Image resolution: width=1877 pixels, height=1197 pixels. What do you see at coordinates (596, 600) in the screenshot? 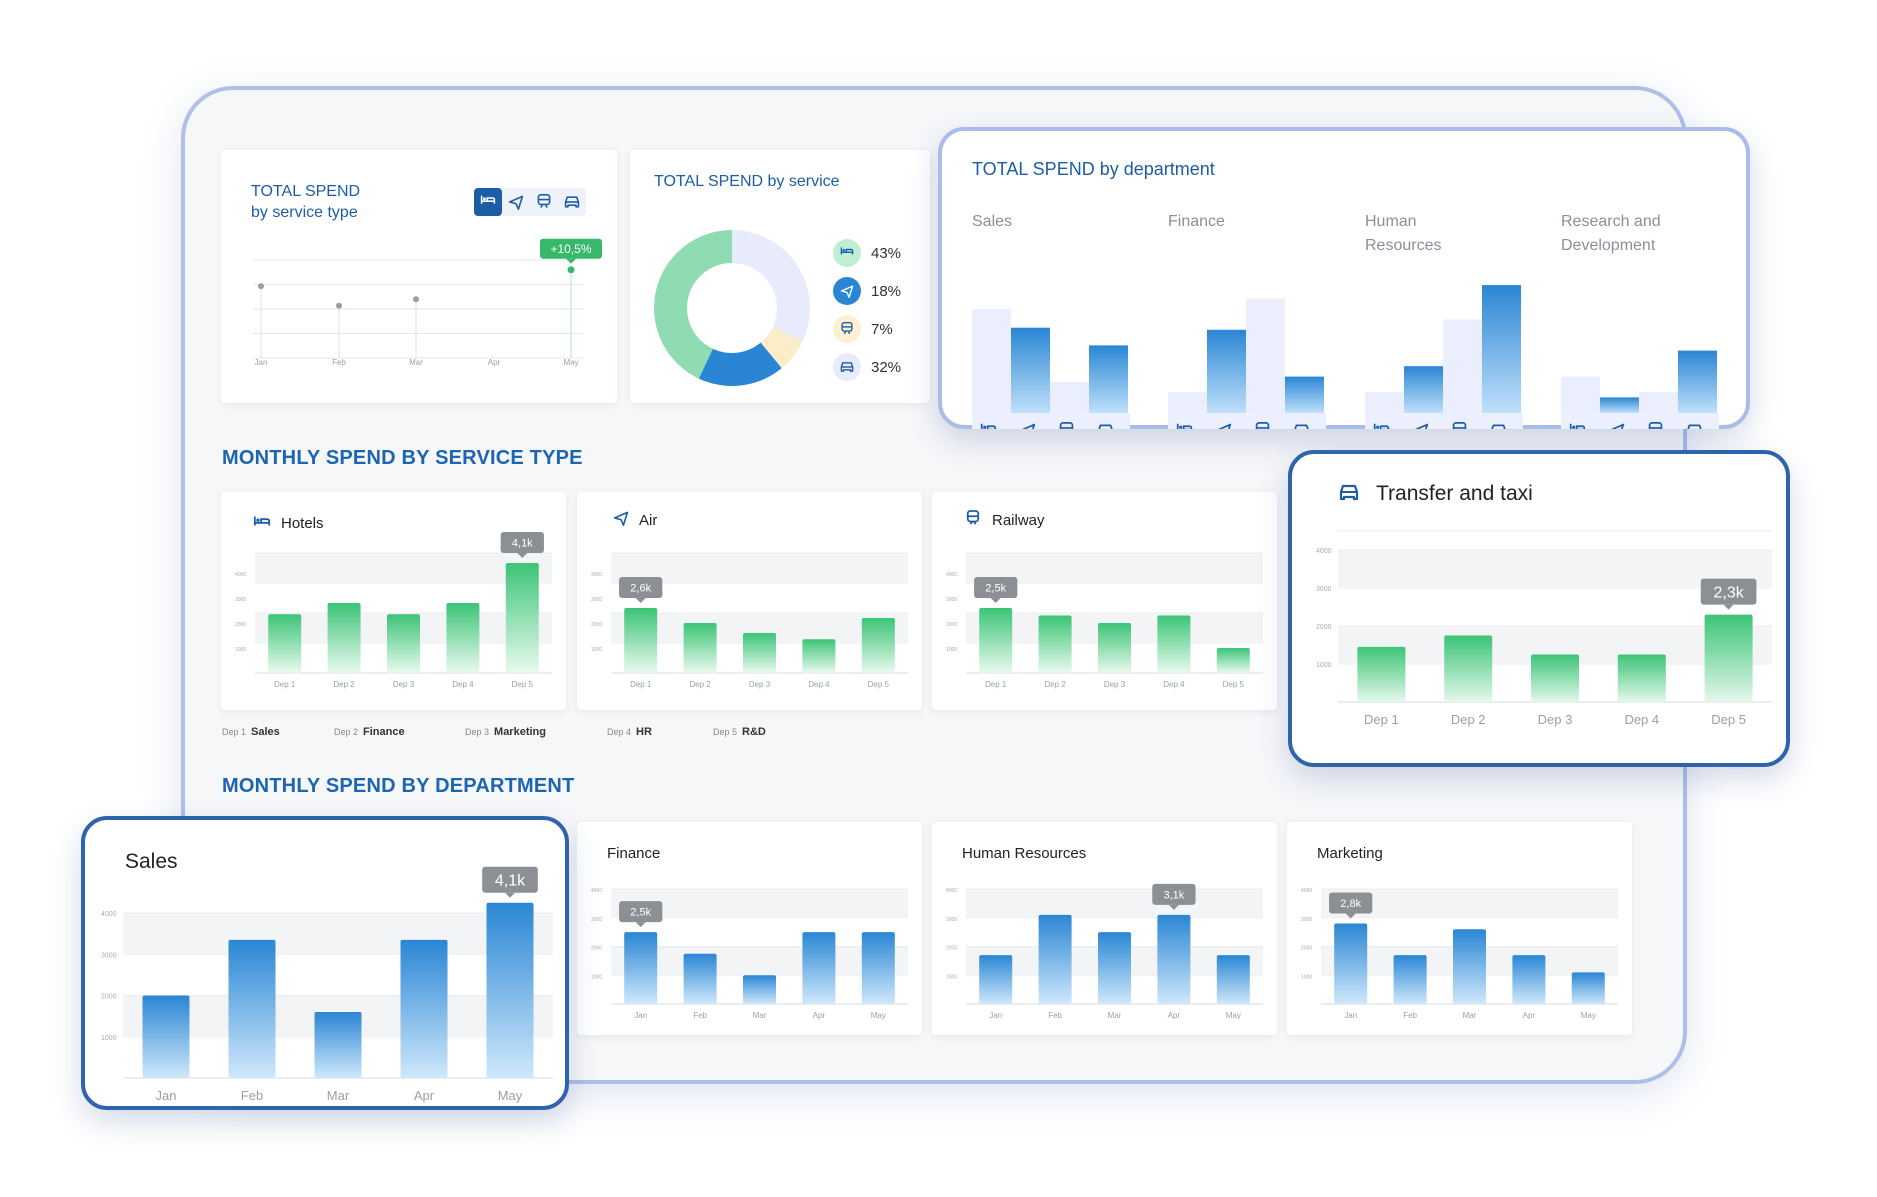
I see `y-tick-label: 3000` at bounding box center [596, 600].